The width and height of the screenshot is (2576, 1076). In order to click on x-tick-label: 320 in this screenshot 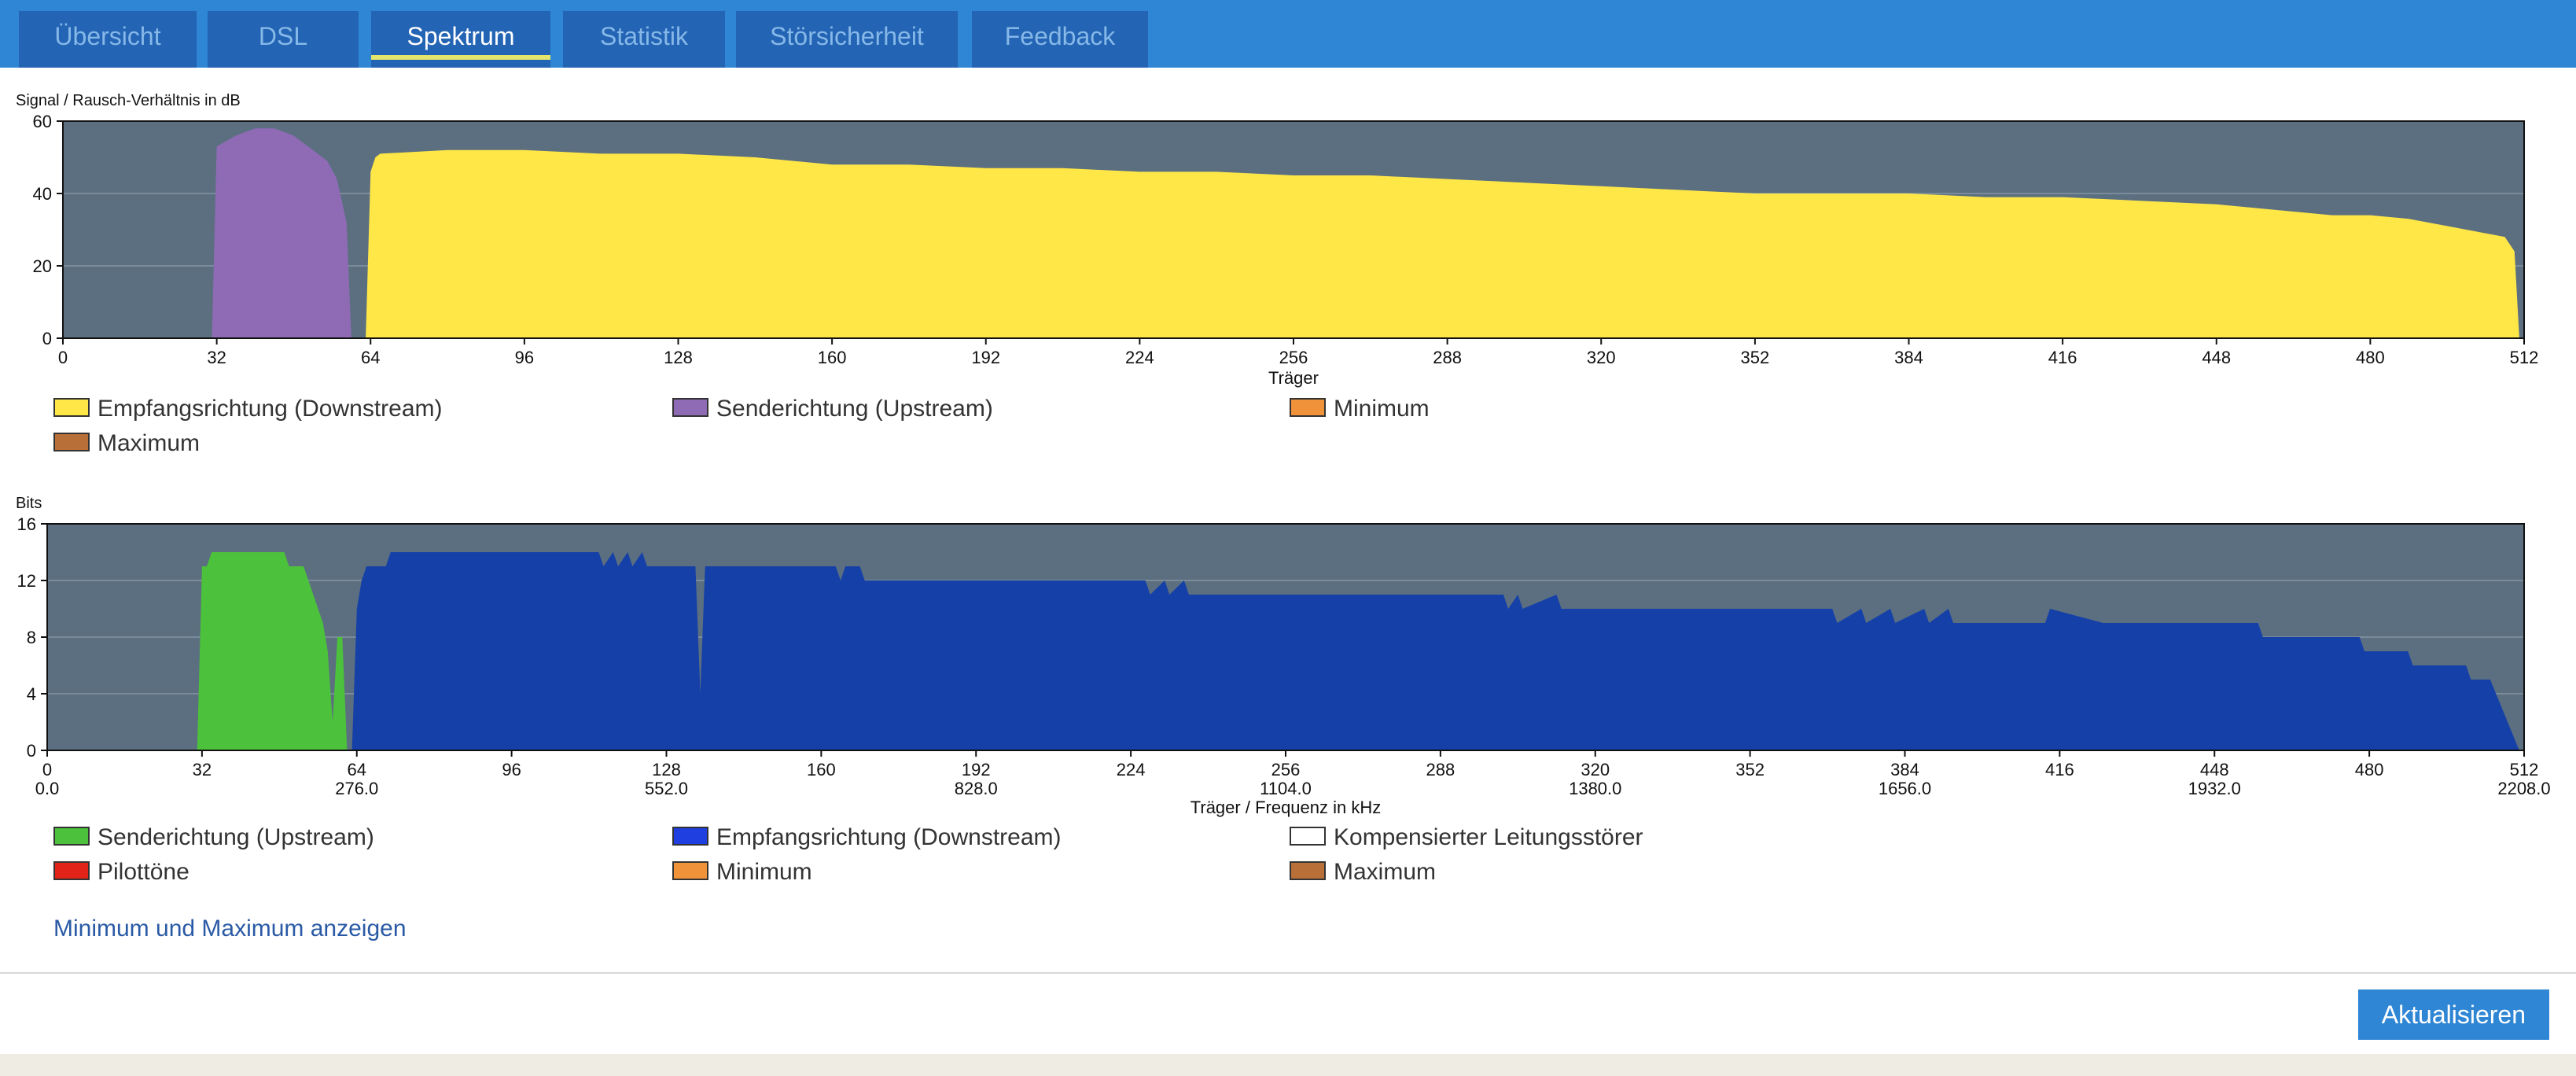, I will do `click(1601, 358)`.